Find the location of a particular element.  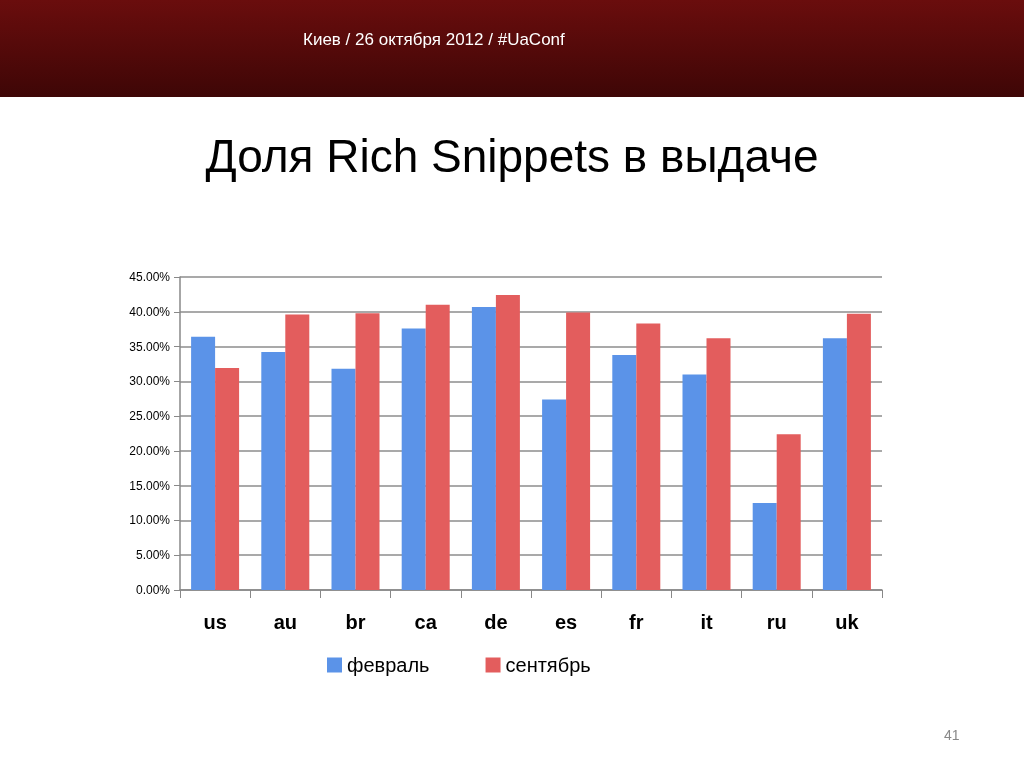

y-tick-label: 45.00% is located at coordinates (150, 277).